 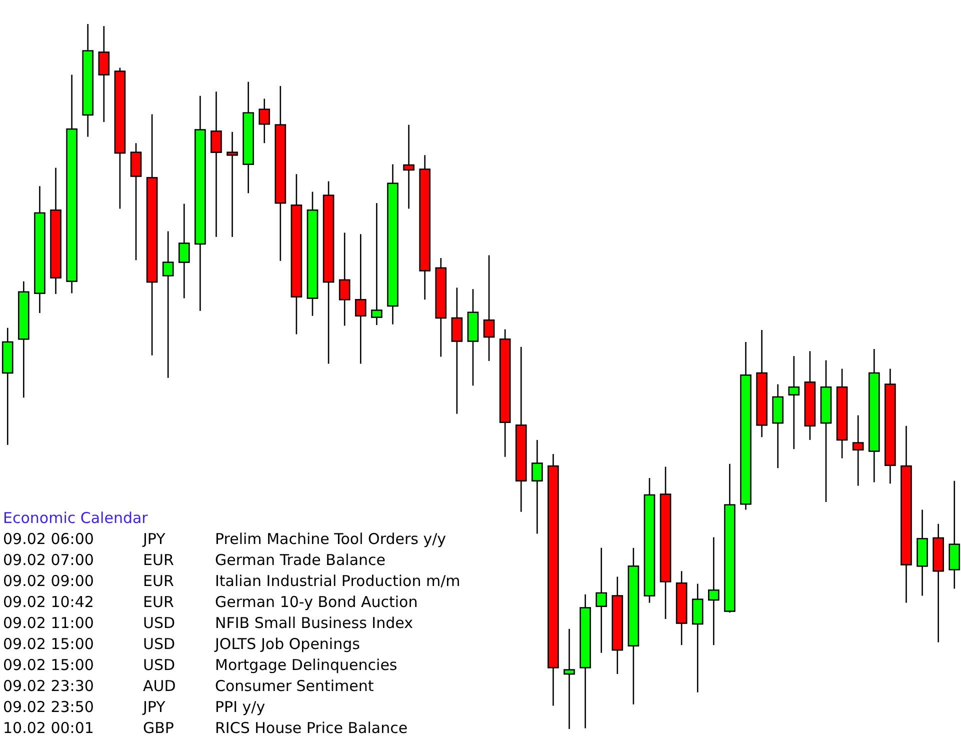 What do you see at coordinates (205, 728) in the screenshot?
I see `text: 10.02 00:01 GBP RICS House Price Balance` at bounding box center [205, 728].